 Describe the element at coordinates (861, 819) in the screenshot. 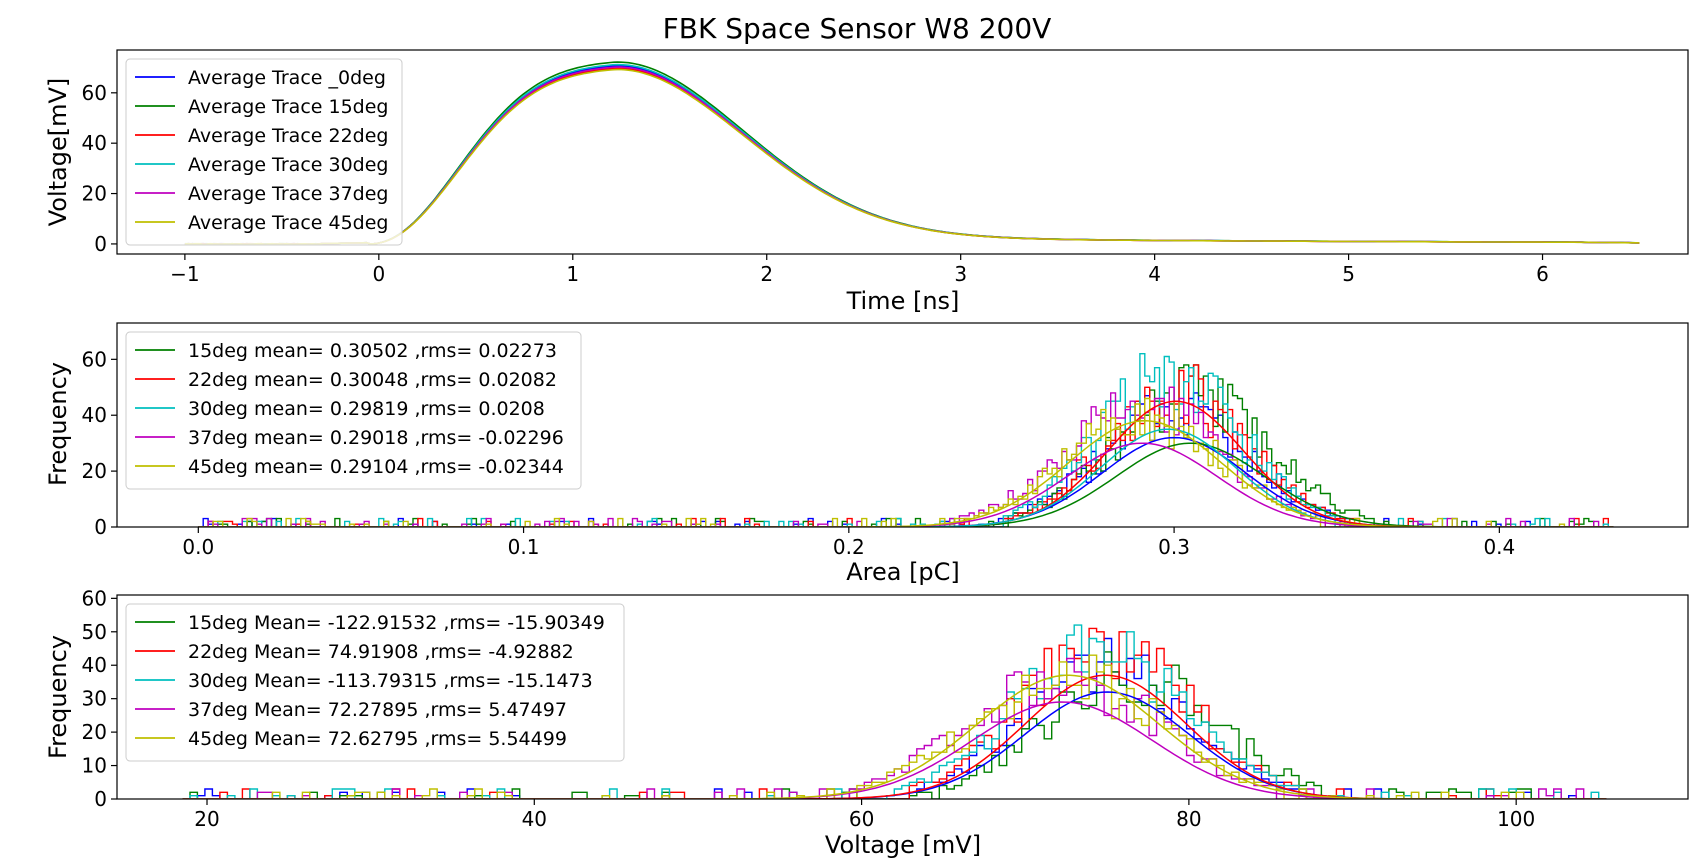

I see `x-tick-label: 60` at that location.